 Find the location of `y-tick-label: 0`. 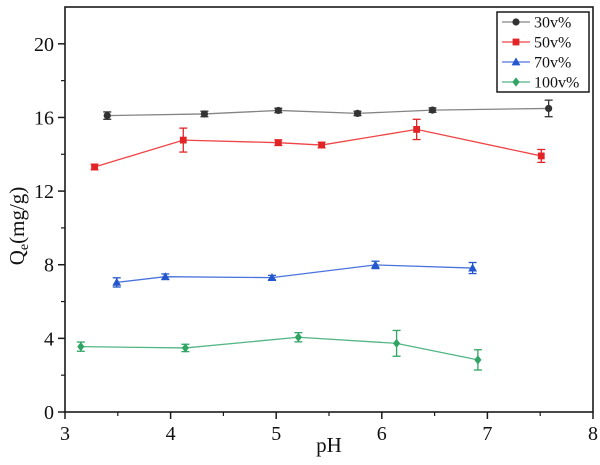

y-tick-label: 0 is located at coordinates (49, 413).